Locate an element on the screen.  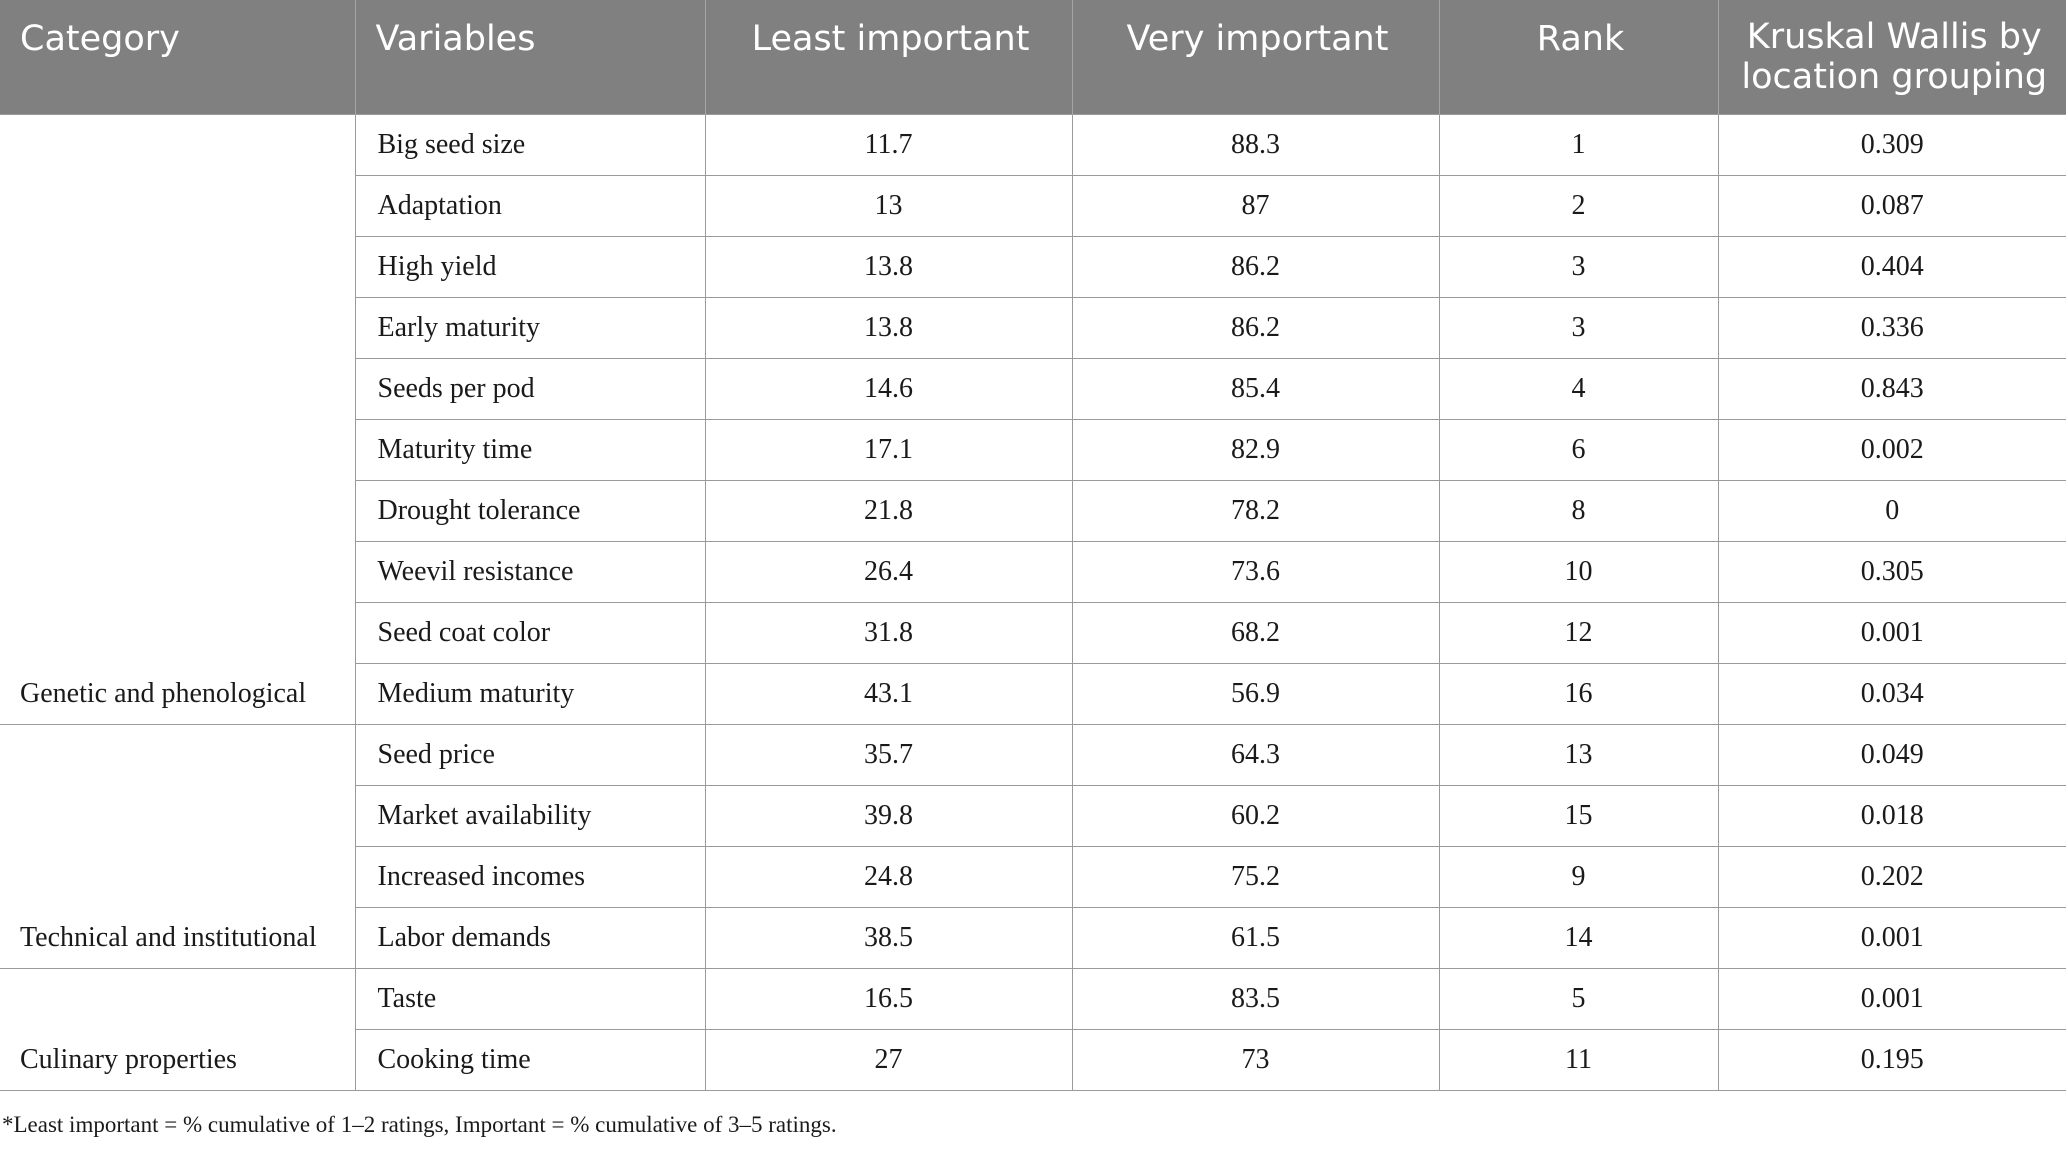
header-very-important: Very important is located at coordinates (1256, 57).